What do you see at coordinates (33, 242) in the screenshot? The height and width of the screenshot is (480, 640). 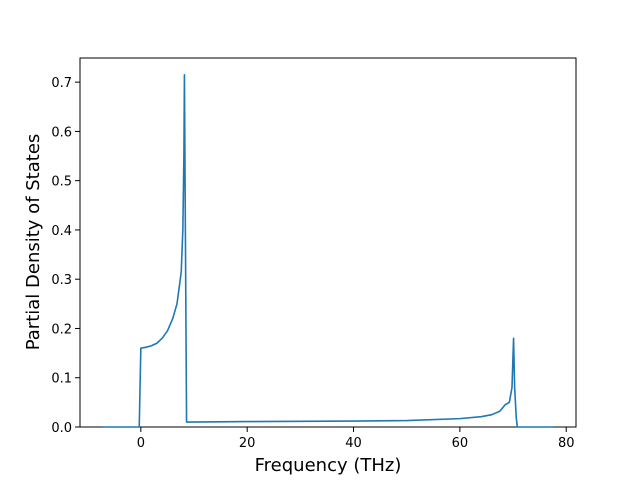 I see `y-axis-label: Partial Density of States` at bounding box center [33, 242].